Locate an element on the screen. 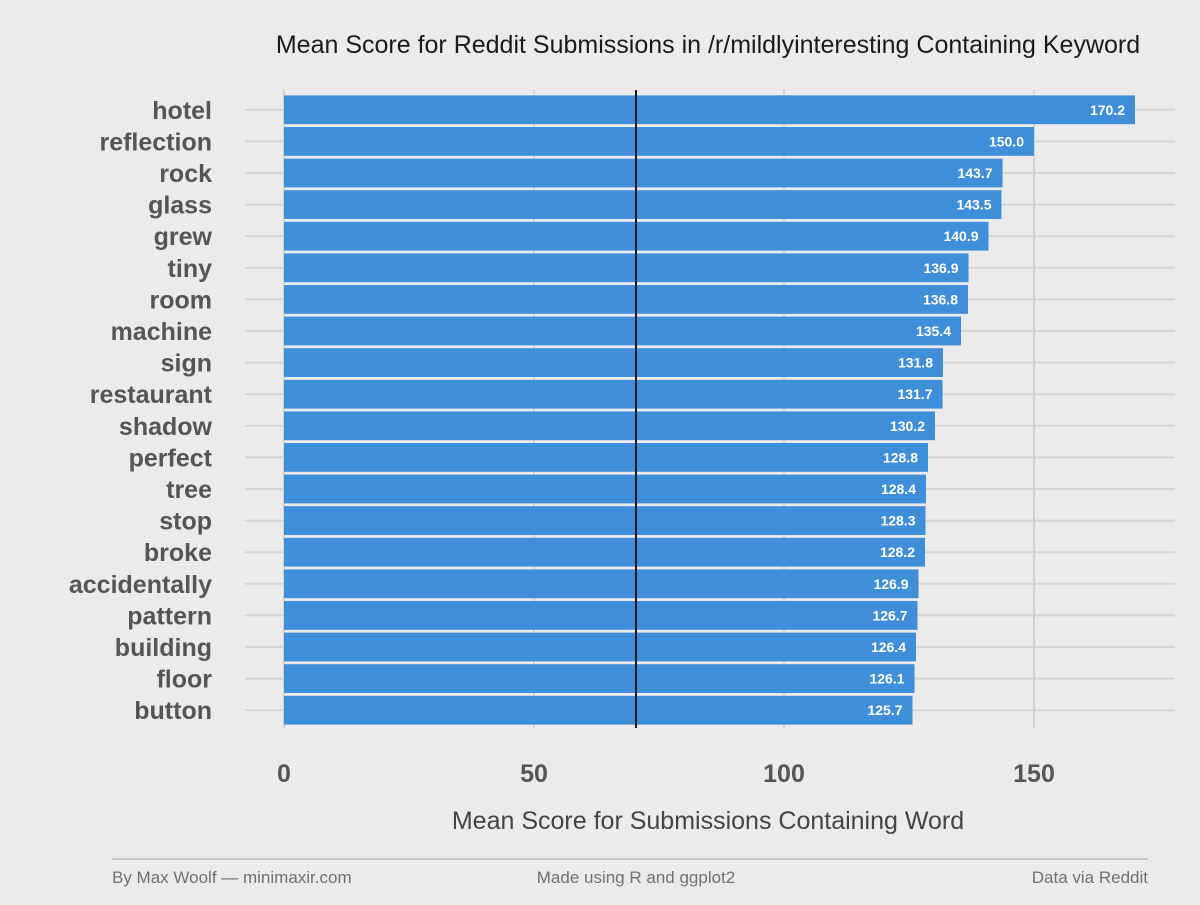  footer-tools: Made using R and ggplot2 is located at coordinates (636, 877).